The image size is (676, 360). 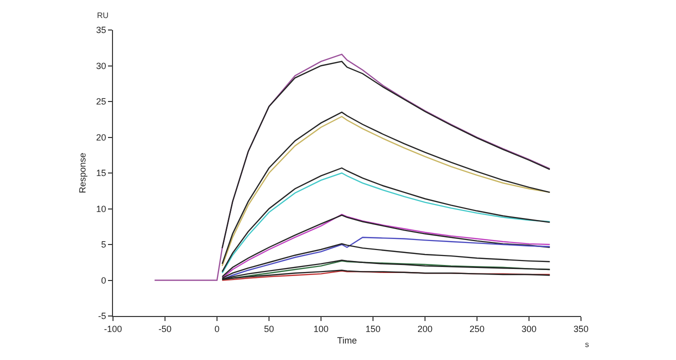 What do you see at coordinates (103, 15) in the screenshot?
I see `text: RU` at bounding box center [103, 15].